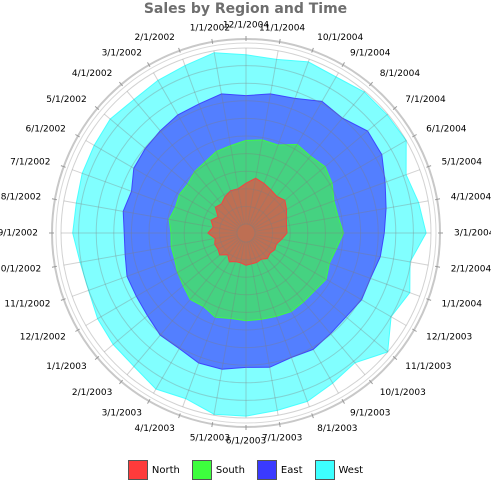 The height and width of the screenshot is (493, 491). Describe the element at coordinates (92, 74) in the screenshot. I see `category-label: 4/1/2002` at that location.